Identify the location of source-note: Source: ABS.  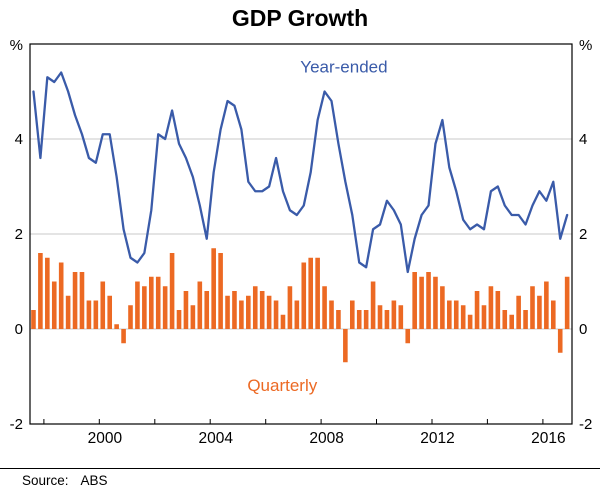
(300, 480).